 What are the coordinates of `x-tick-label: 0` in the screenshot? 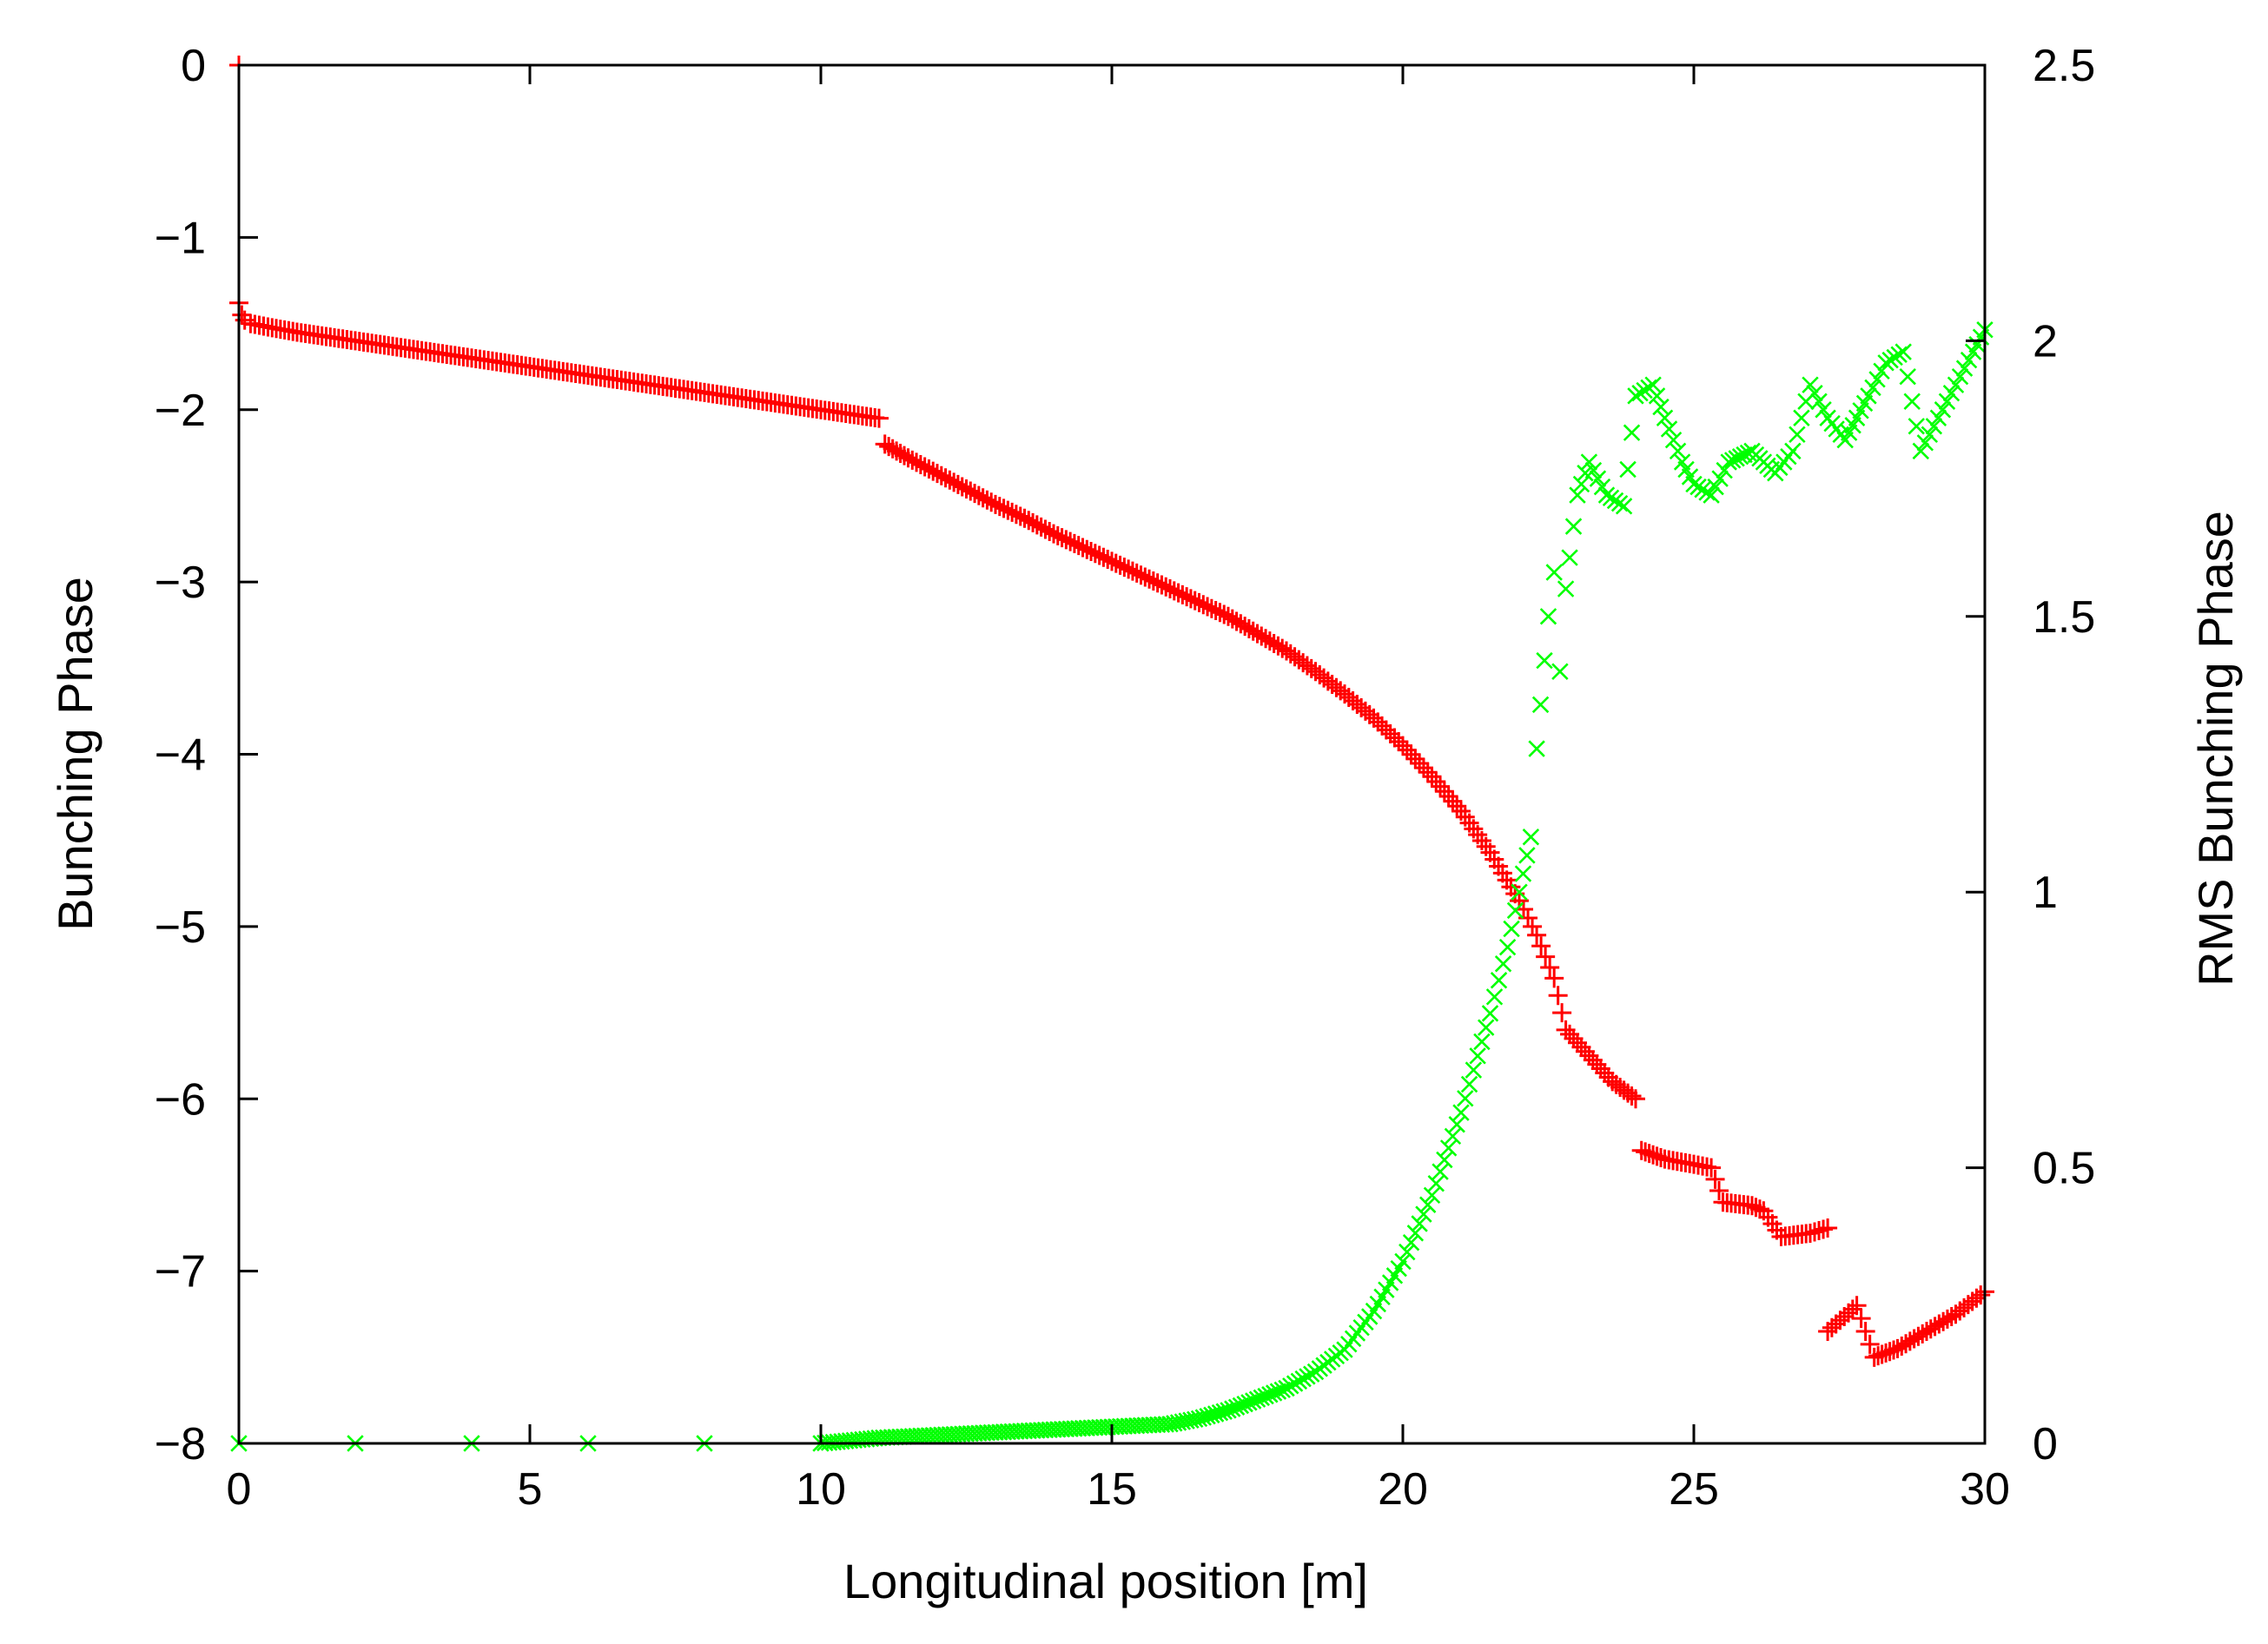 It's located at (239, 1489).